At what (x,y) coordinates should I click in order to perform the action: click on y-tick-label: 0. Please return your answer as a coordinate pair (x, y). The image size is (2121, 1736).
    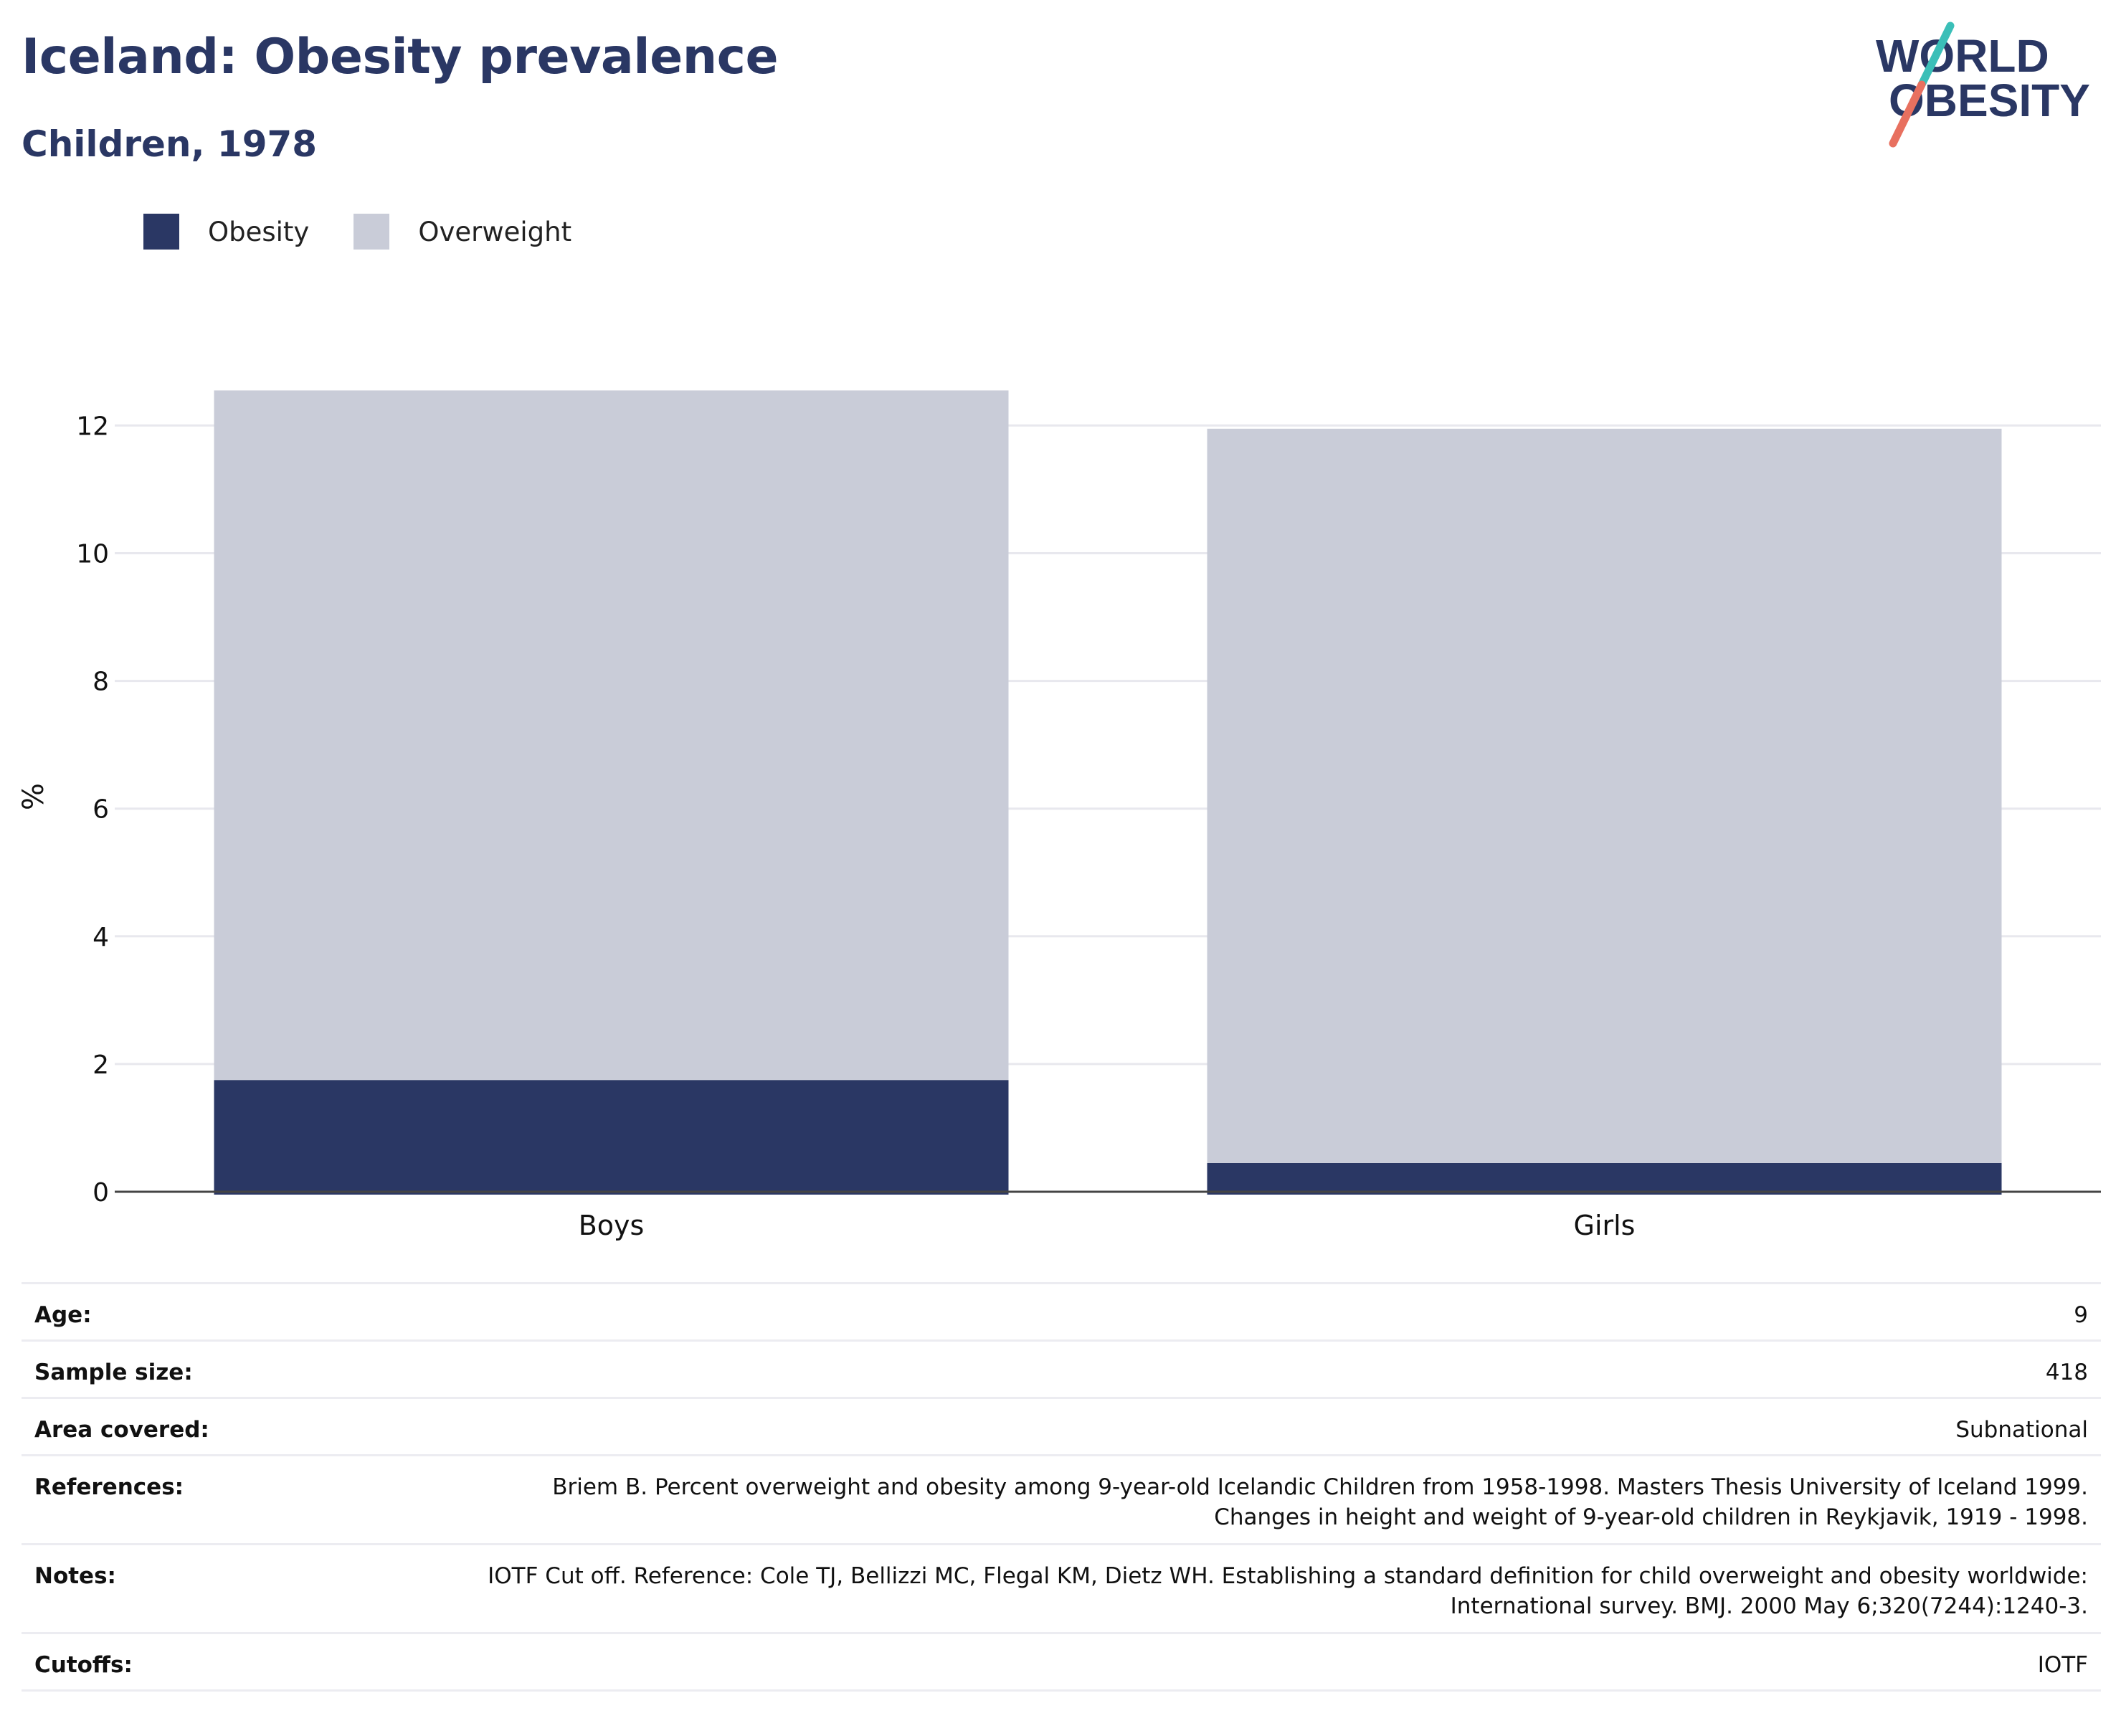
    Looking at the image, I should click on (100, 1193).